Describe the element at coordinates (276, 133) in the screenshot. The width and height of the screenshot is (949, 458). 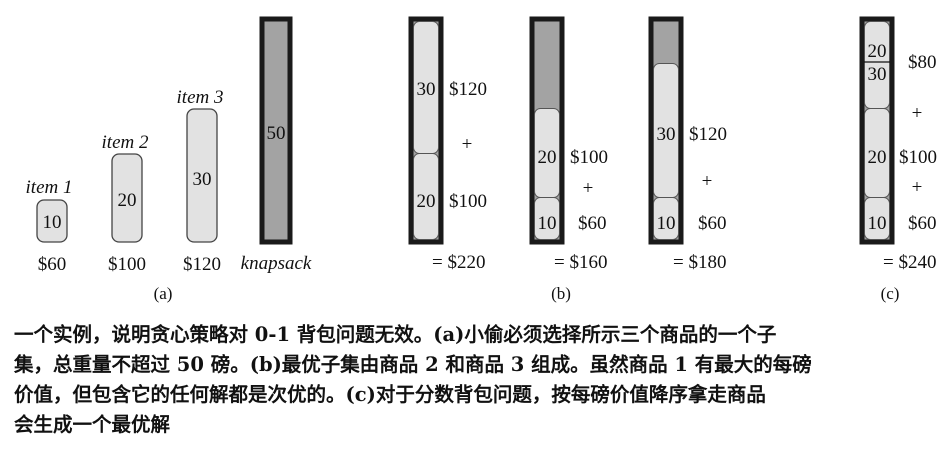
I see `knapsack-capacity: 50` at that location.